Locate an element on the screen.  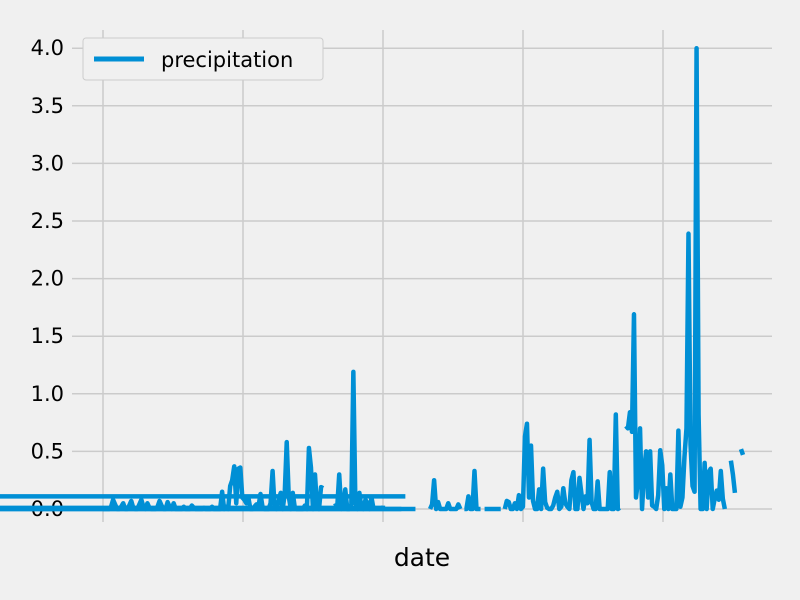
y-tick-labels: 0.00.51.01.52.02.53.03.54.0 is located at coordinates (47, 278).